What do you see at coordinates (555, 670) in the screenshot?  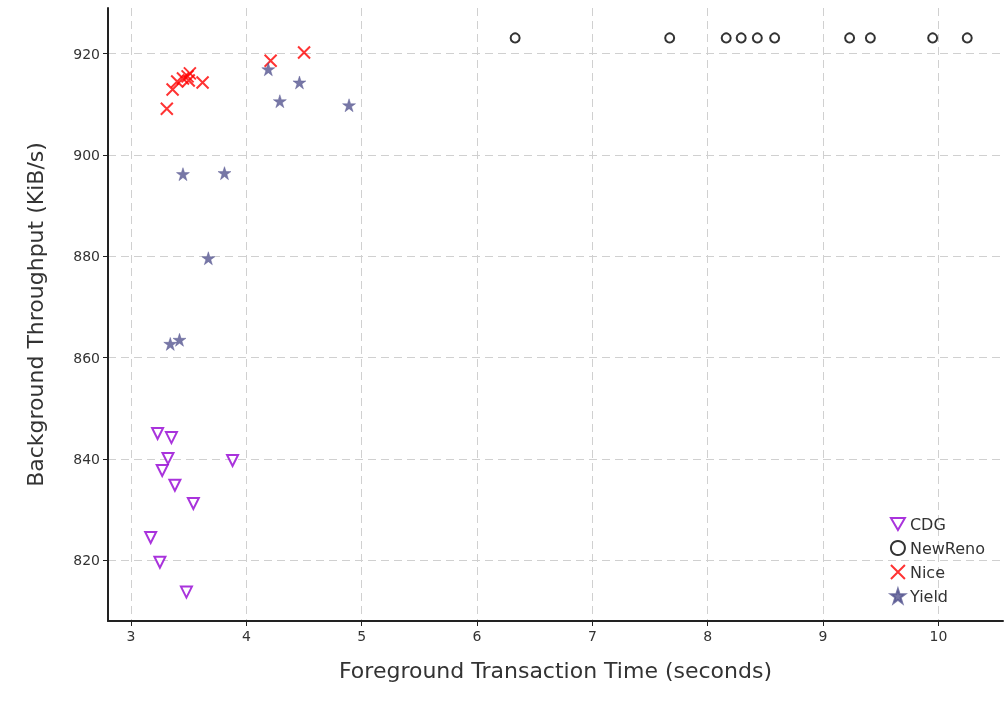 I see `x-axis-title: Foreground Transaction Time (seconds)` at bounding box center [555, 670].